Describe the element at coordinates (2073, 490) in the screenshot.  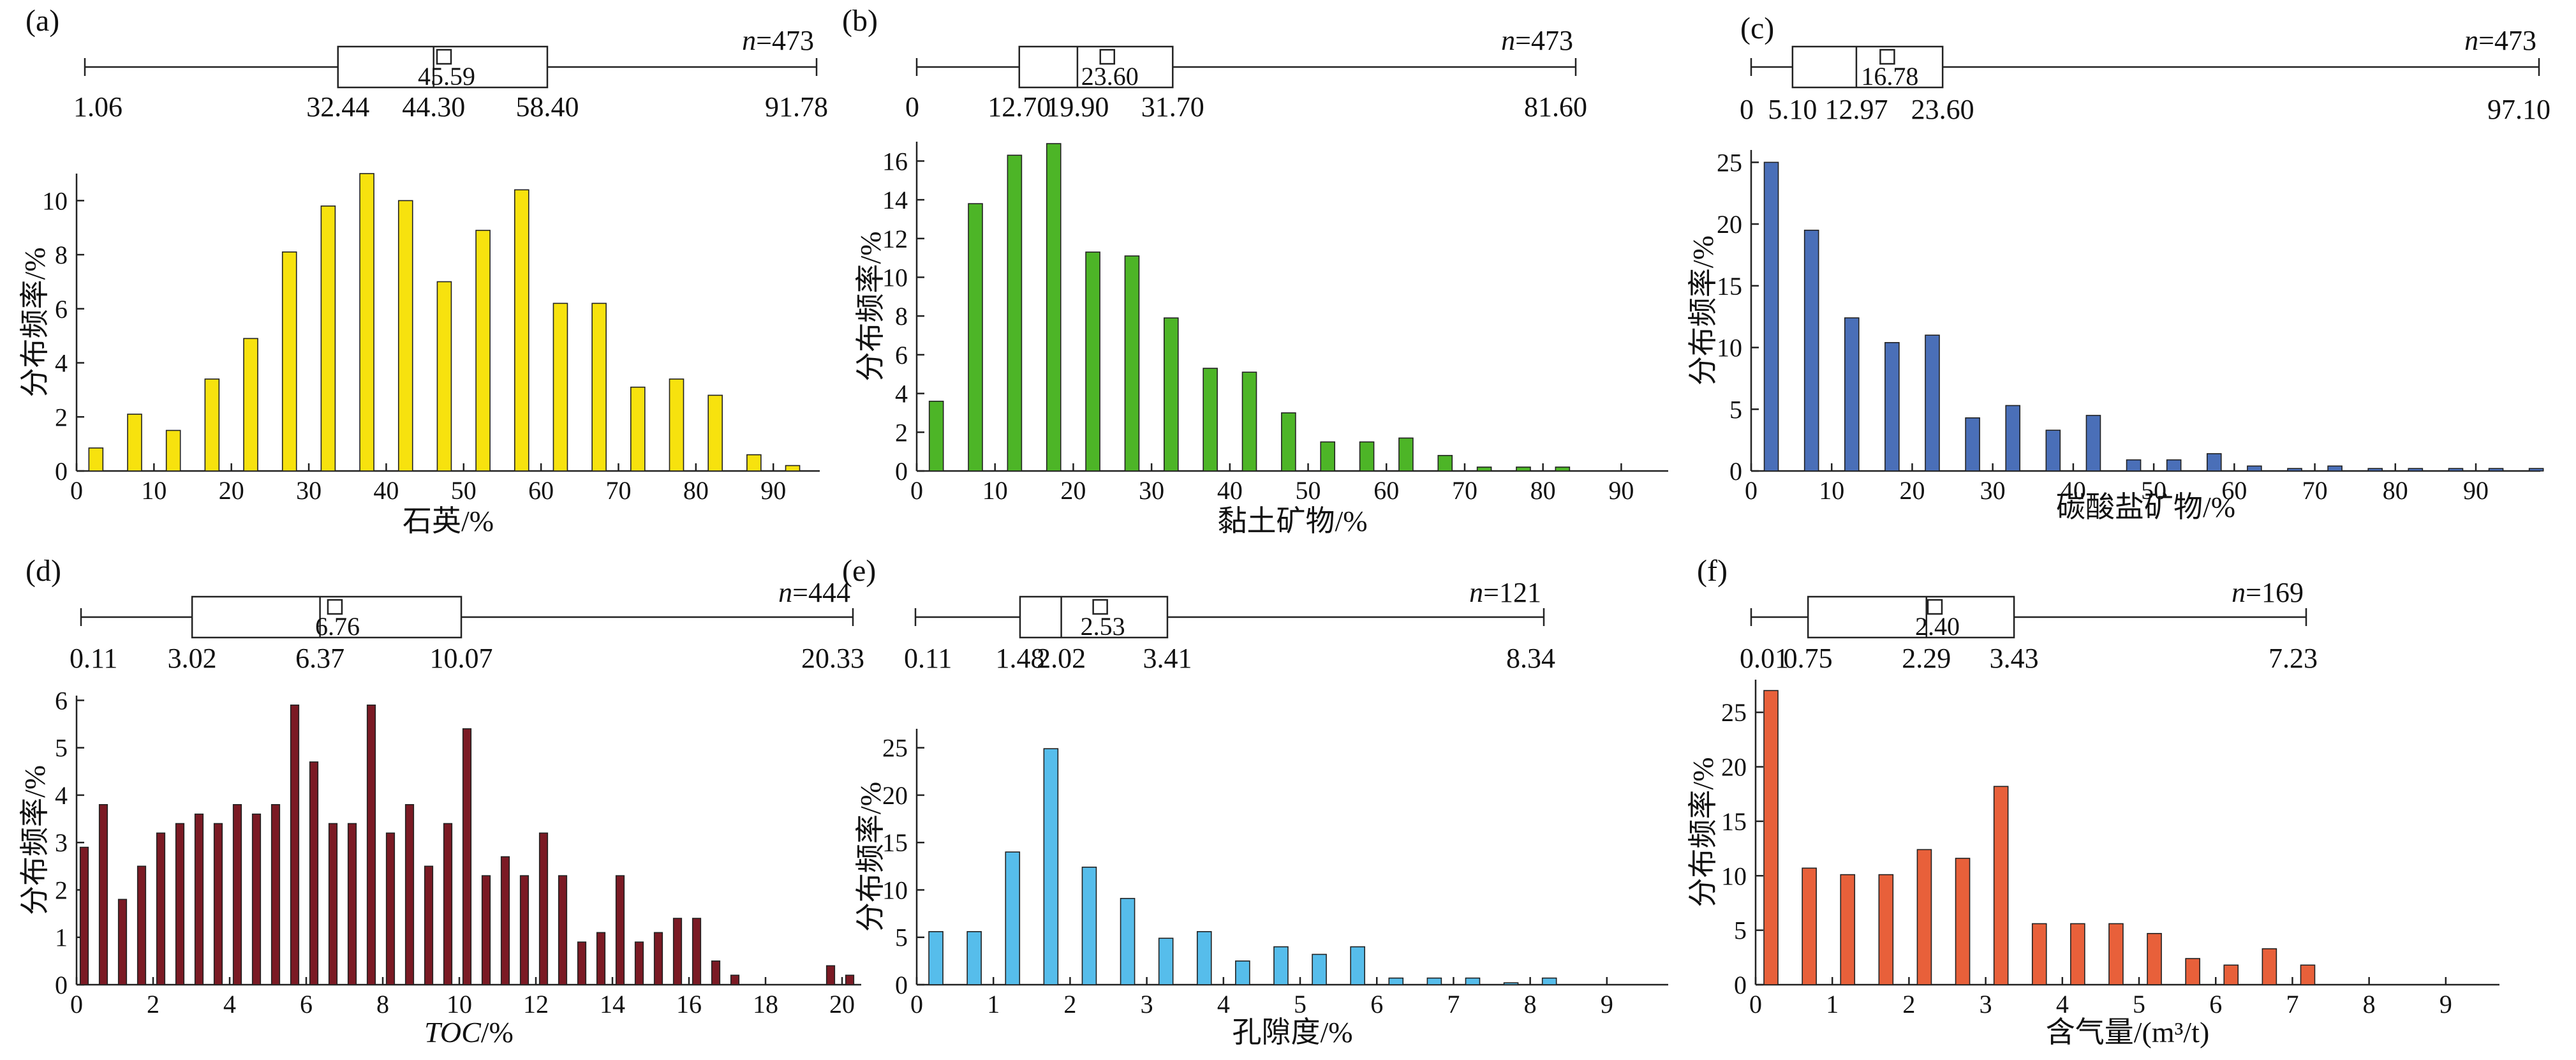
I see `x-tick-label: 40` at that location.